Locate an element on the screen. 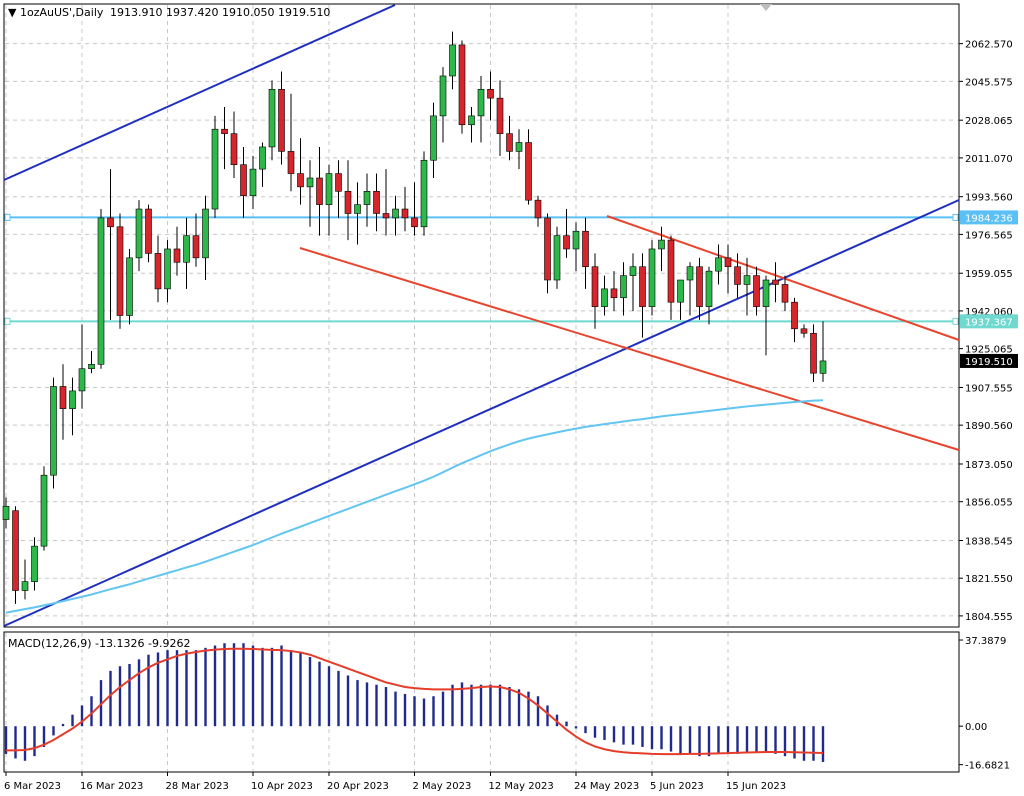  collapse-arrow-icon: ▼ is located at coordinates (12, 12).